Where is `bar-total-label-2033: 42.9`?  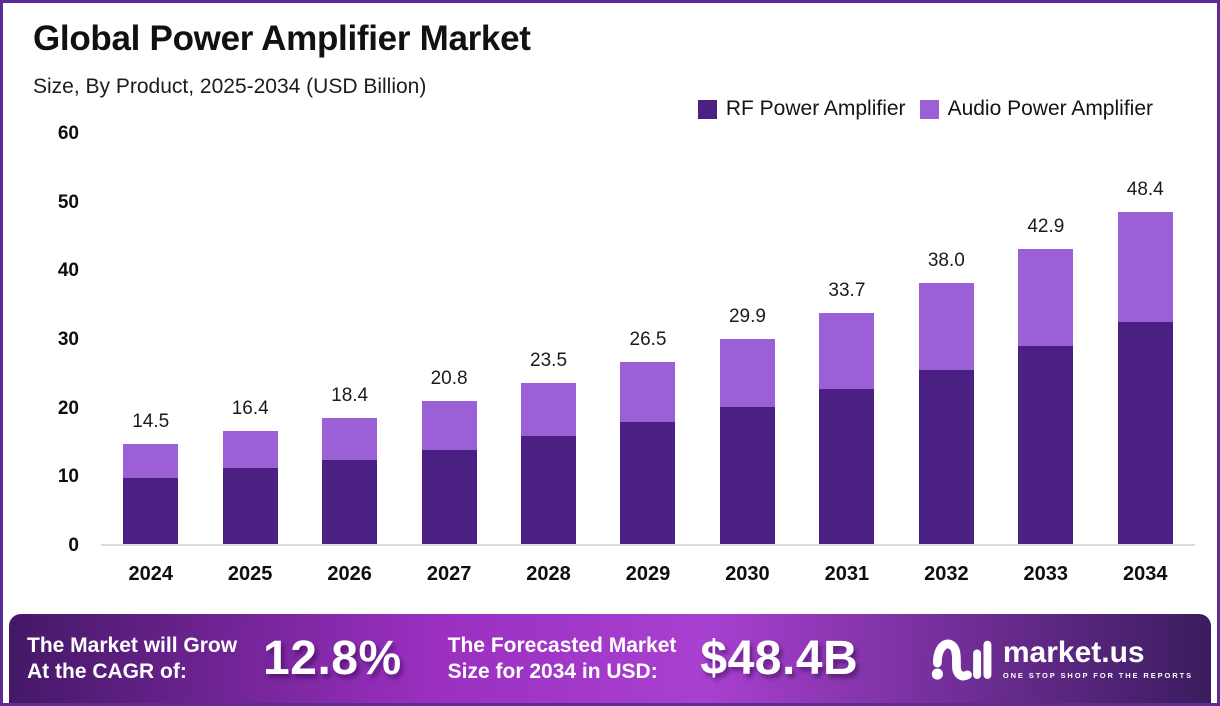
bar-total-label-2033: 42.9 is located at coordinates (1046, 227).